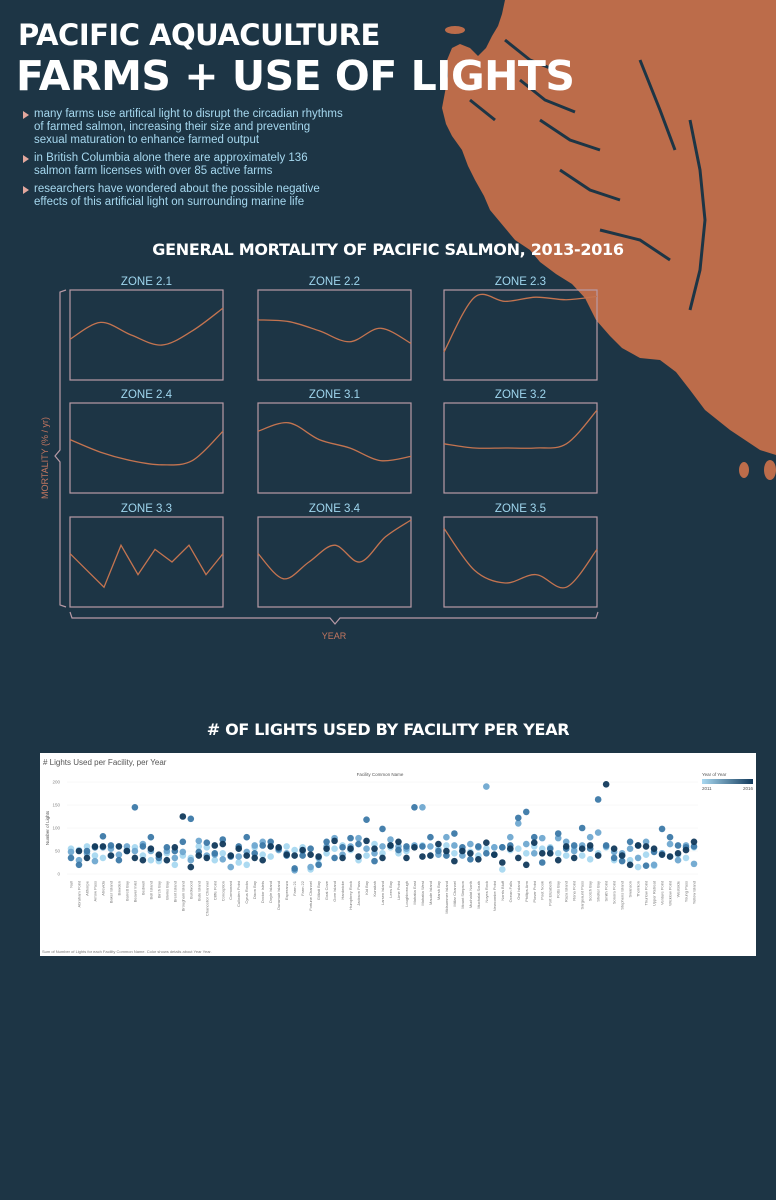 The height and width of the screenshot is (1200, 776). What do you see at coordinates (358, 893) in the screenshot?
I see `x-tick-label: Jackson Pass` at bounding box center [358, 893].